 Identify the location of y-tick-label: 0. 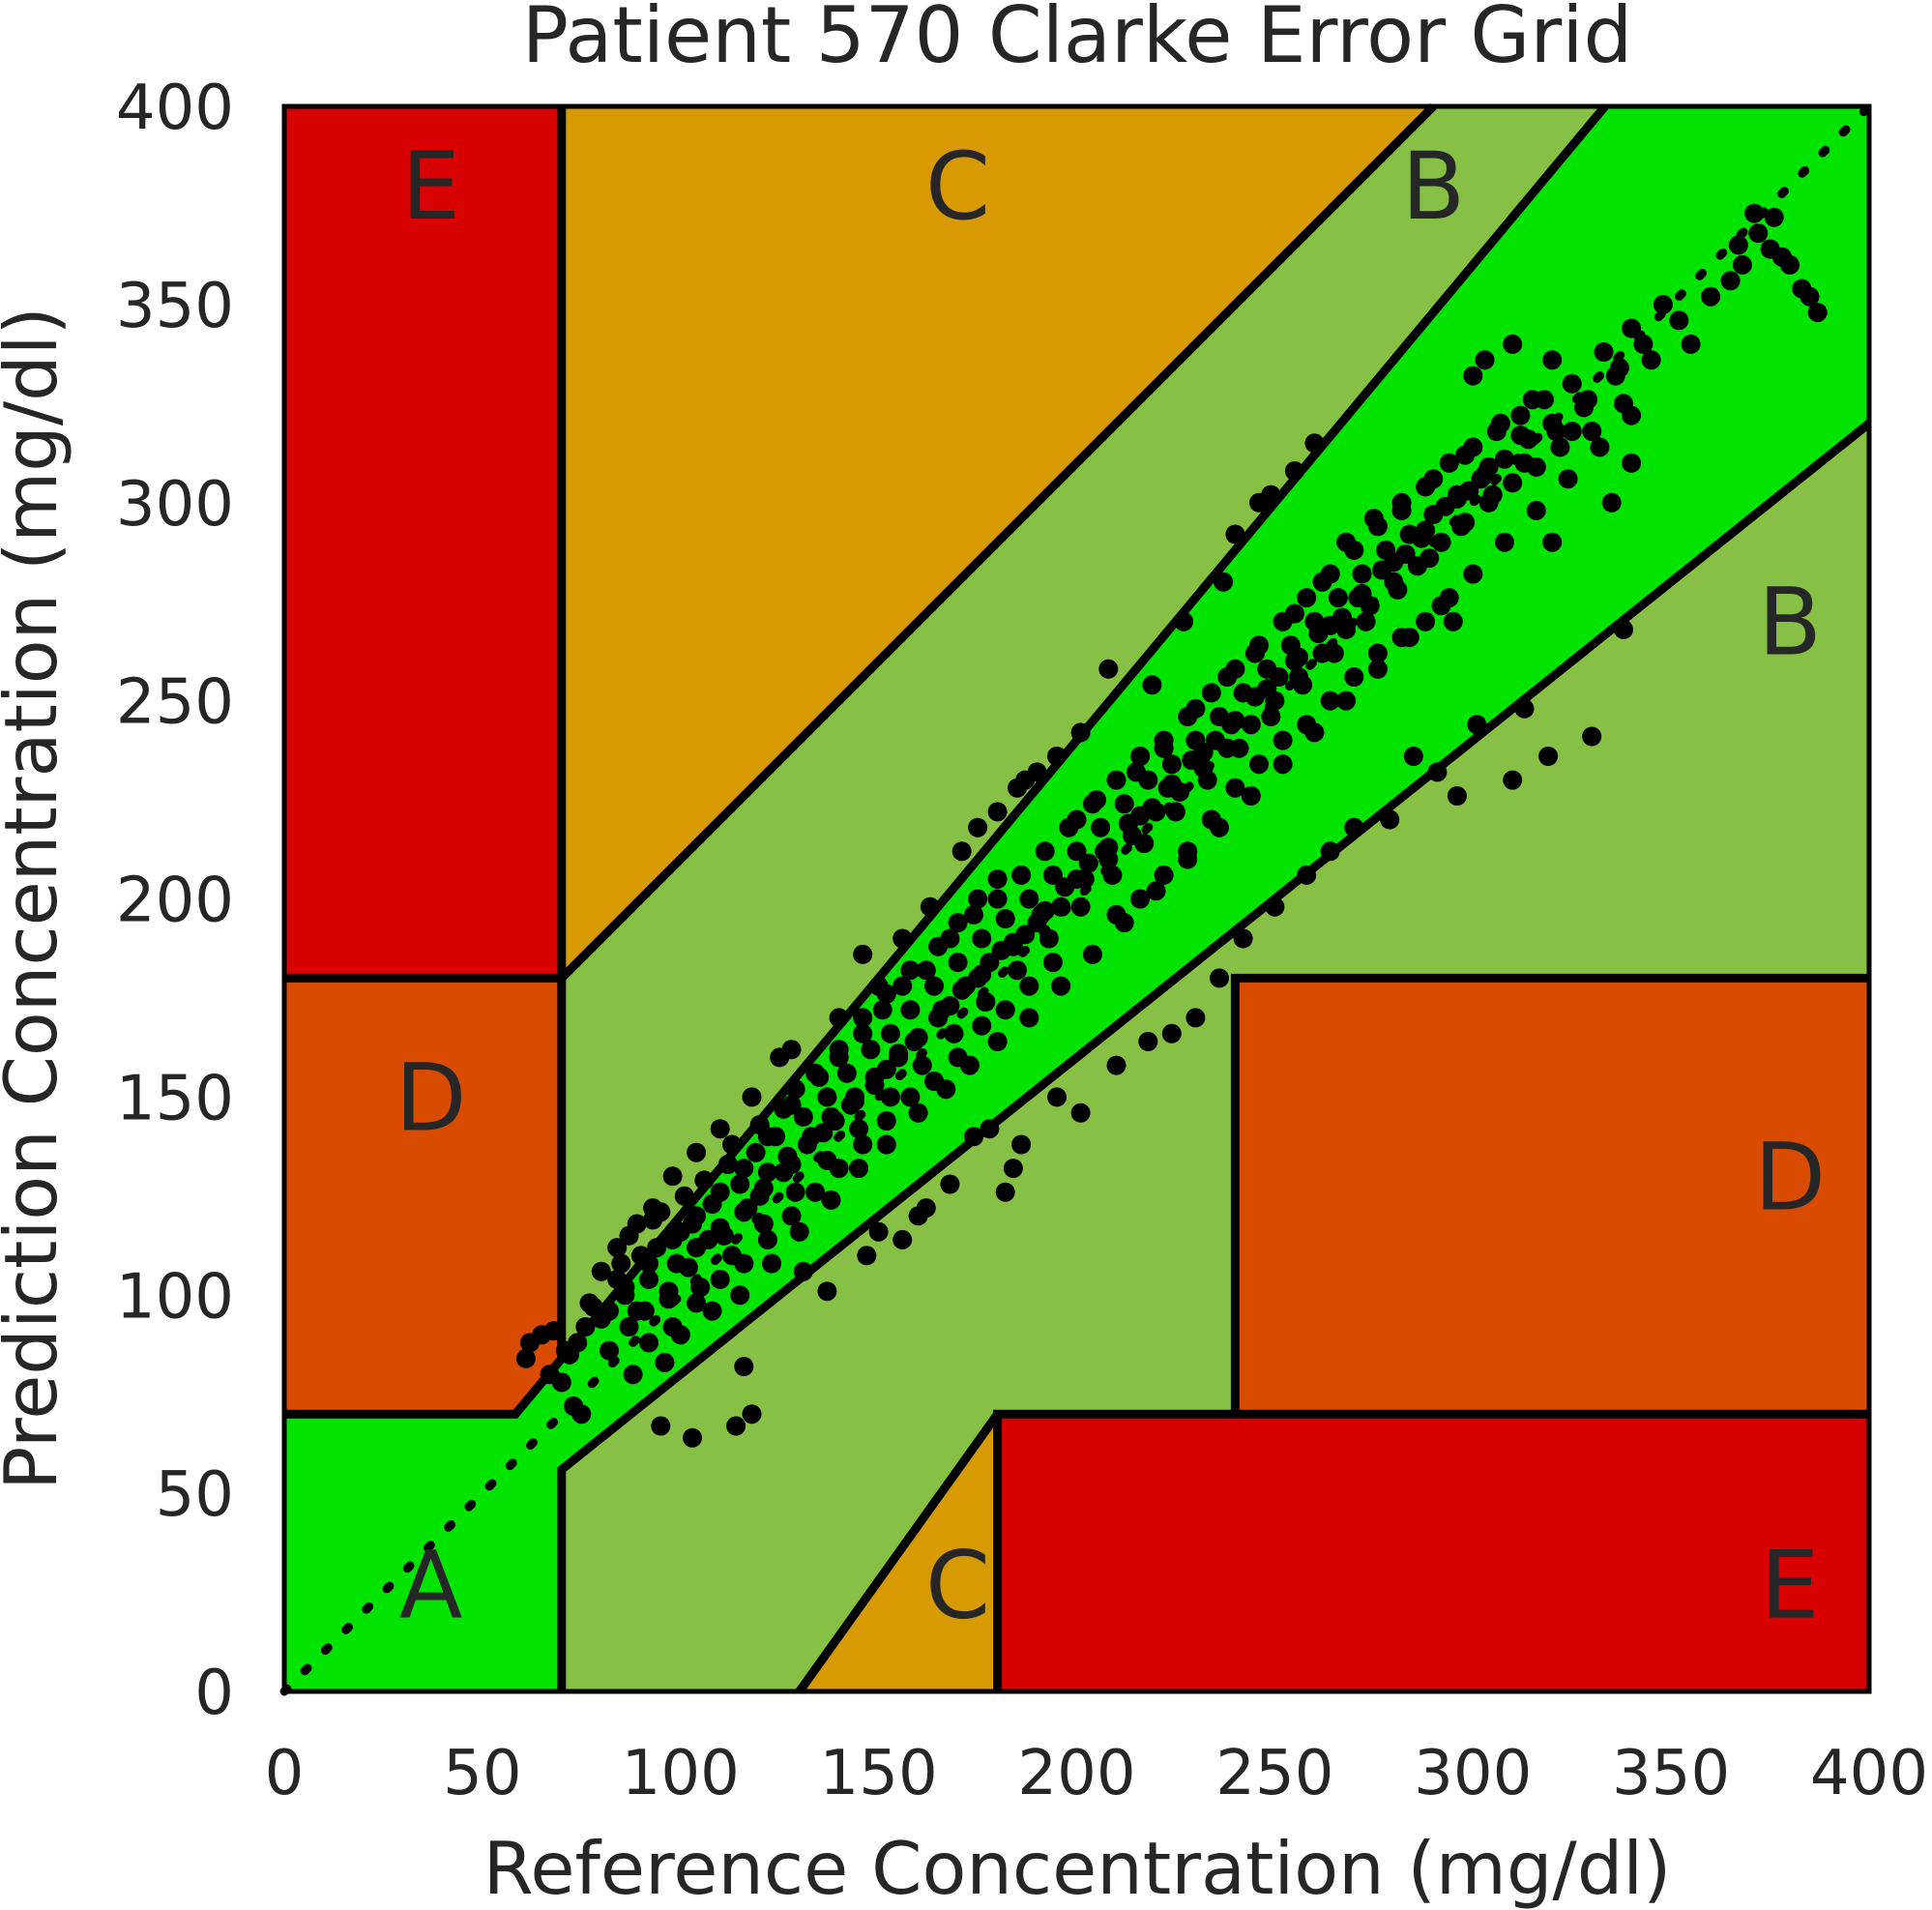
(214, 1694).